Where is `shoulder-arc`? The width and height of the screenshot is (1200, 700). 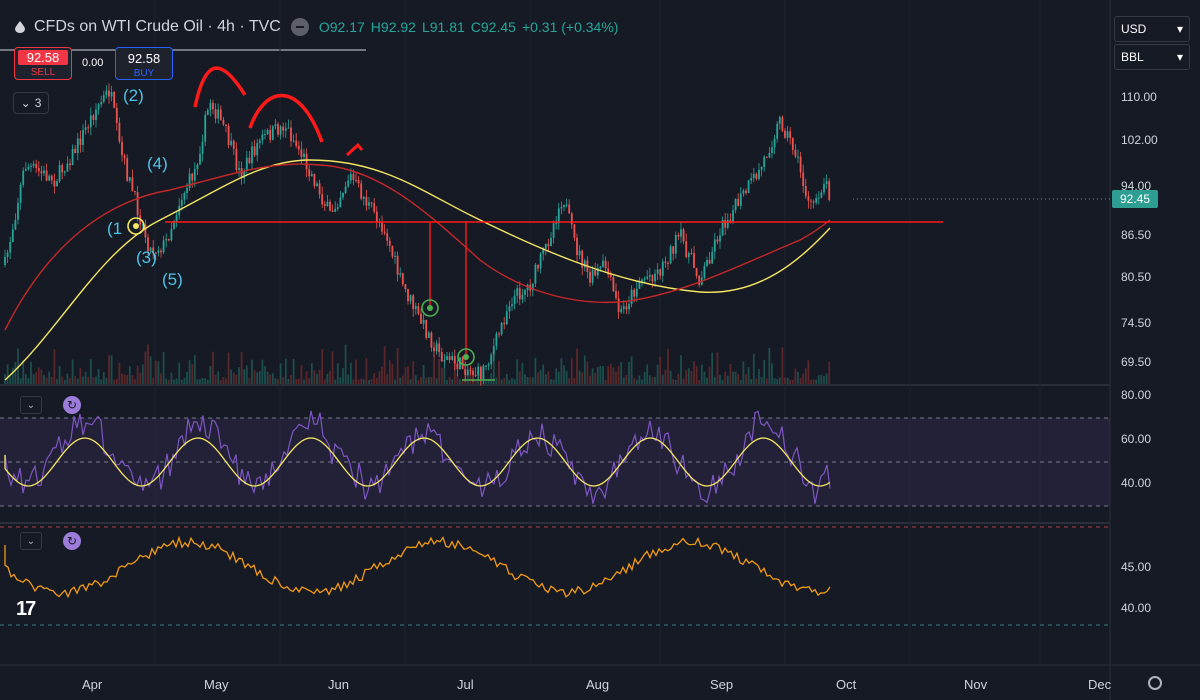
shoulder-arc is located at coordinates (286, 118).